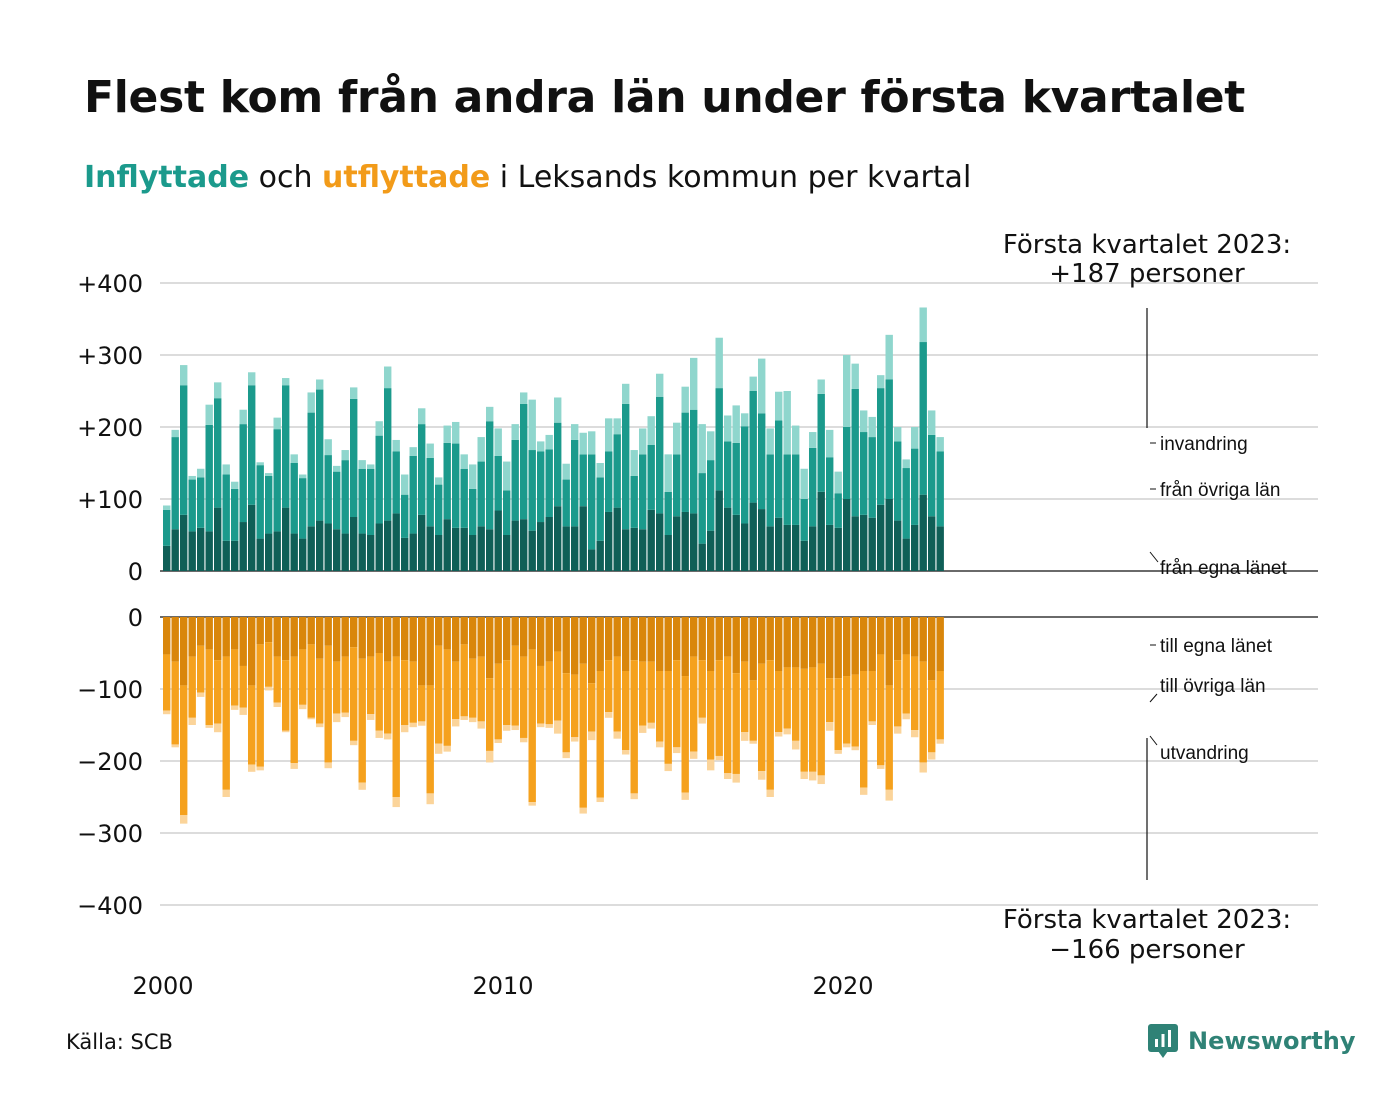 The width and height of the screenshot is (1400, 1120). What do you see at coordinates (110, 500) in the screenshot?
I see `y-tick-label: +100` at bounding box center [110, 500].